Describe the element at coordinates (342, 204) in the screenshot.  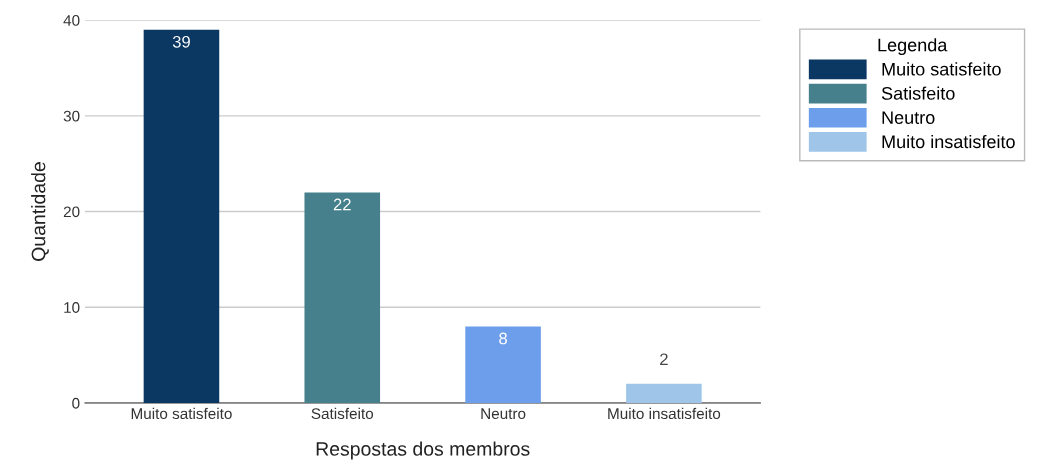
I see `data-label: 22` at that location.